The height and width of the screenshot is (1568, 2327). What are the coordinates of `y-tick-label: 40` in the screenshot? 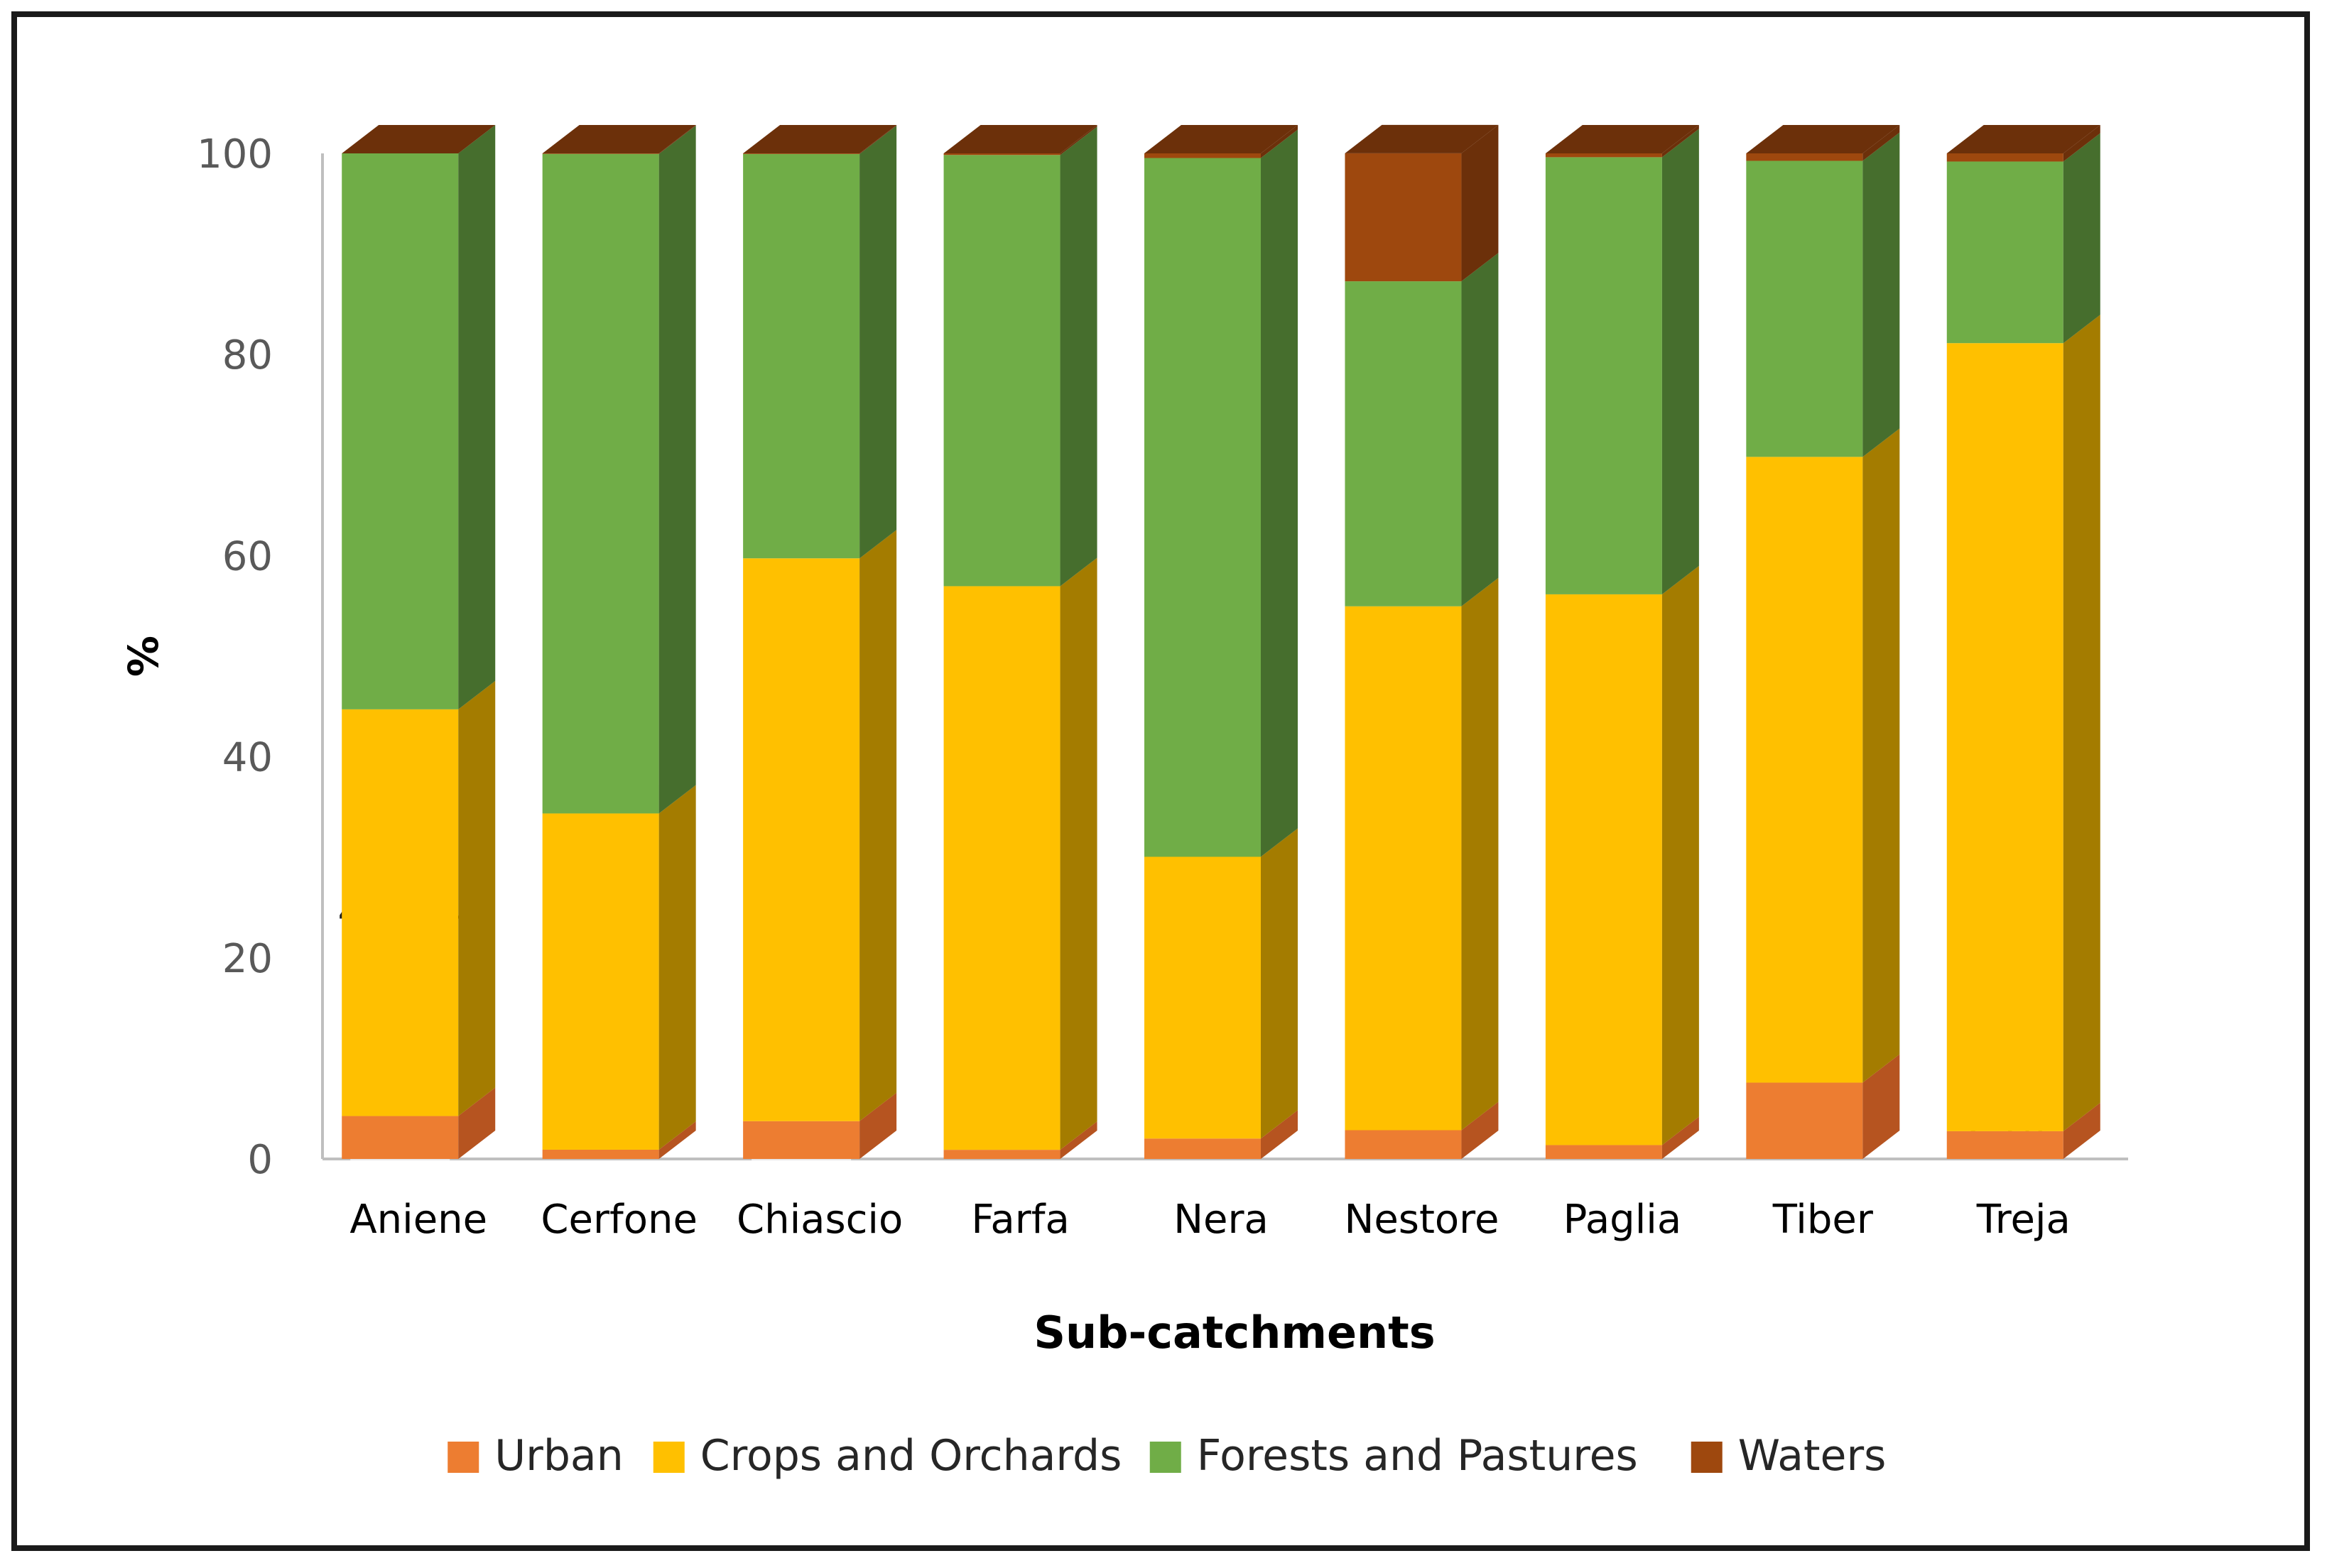 It's located at (247, 758).